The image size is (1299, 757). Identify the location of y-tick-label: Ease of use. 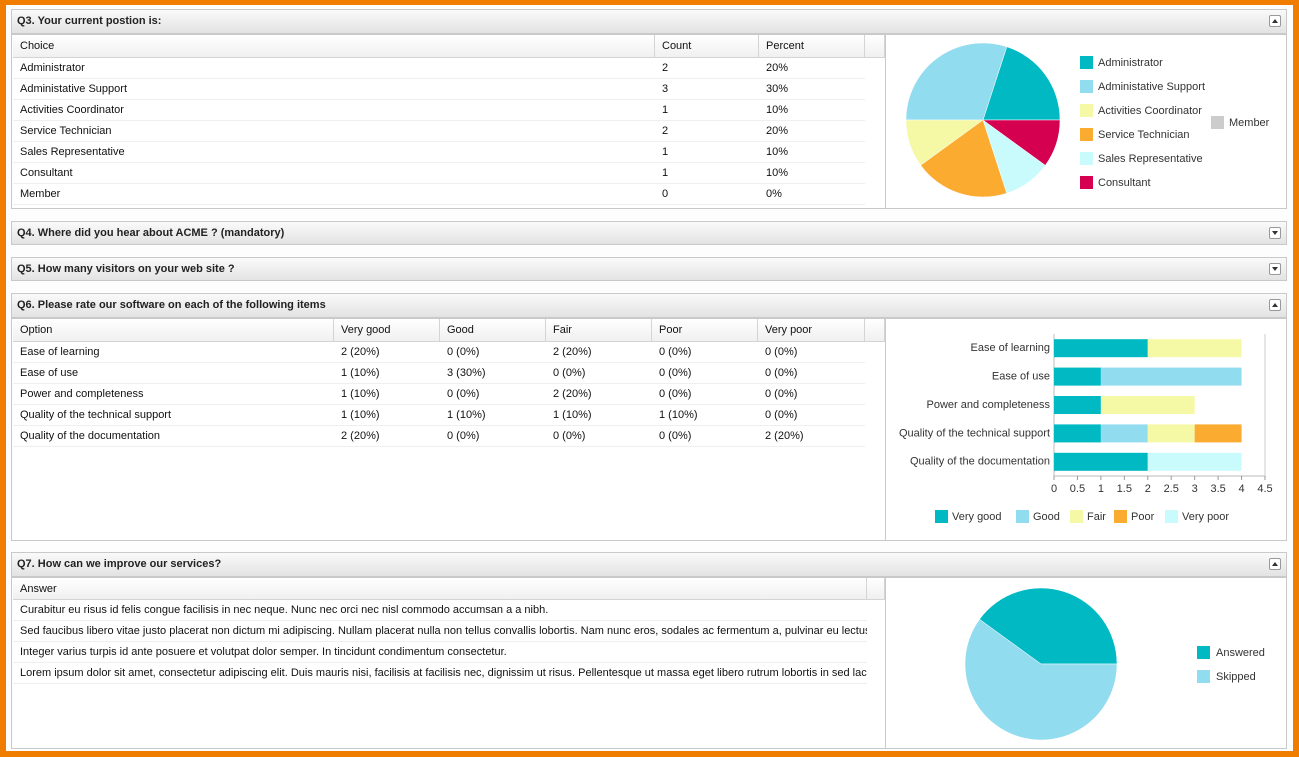
(1021, 377).